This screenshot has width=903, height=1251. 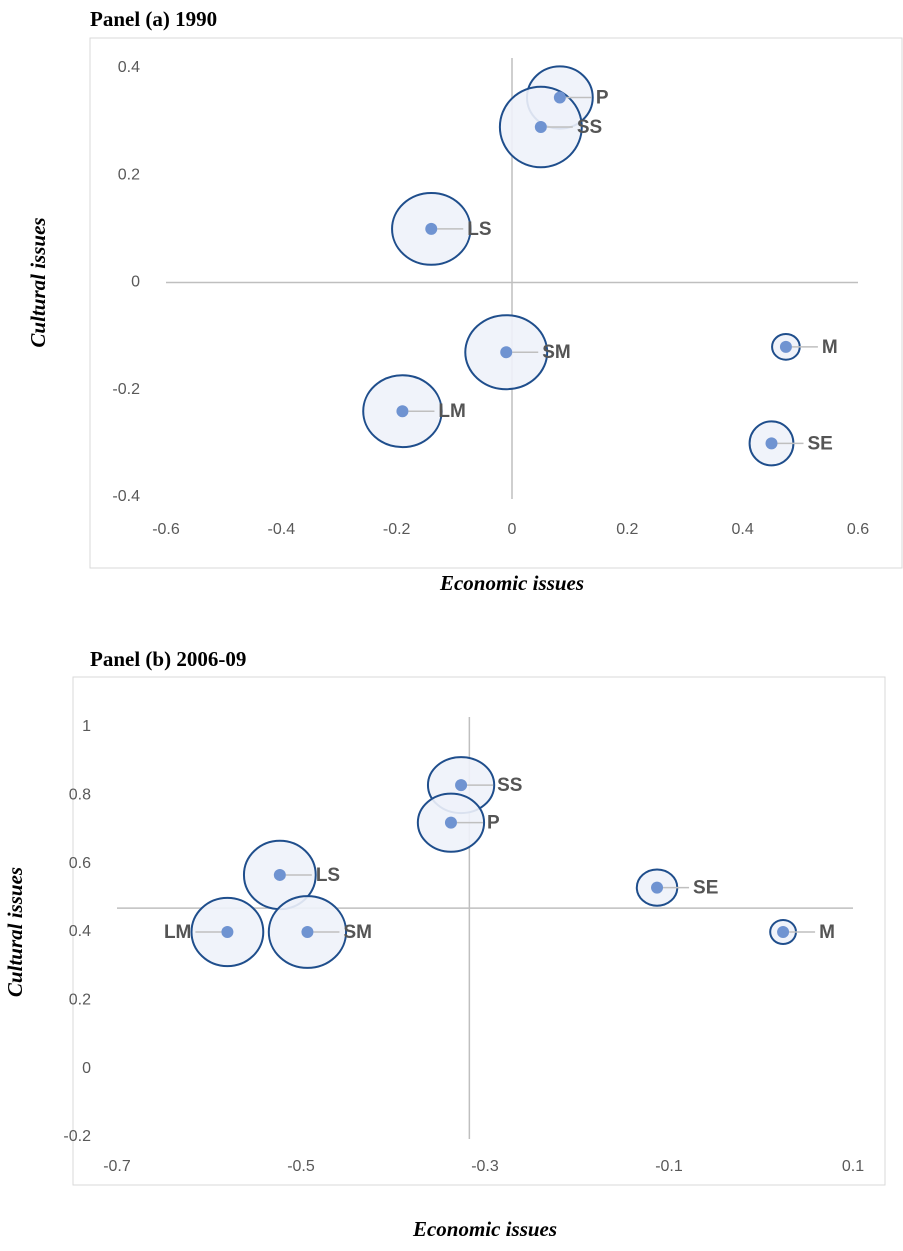 I want to click on x-tick-label: -0.7, so click(x=117, y=1166).